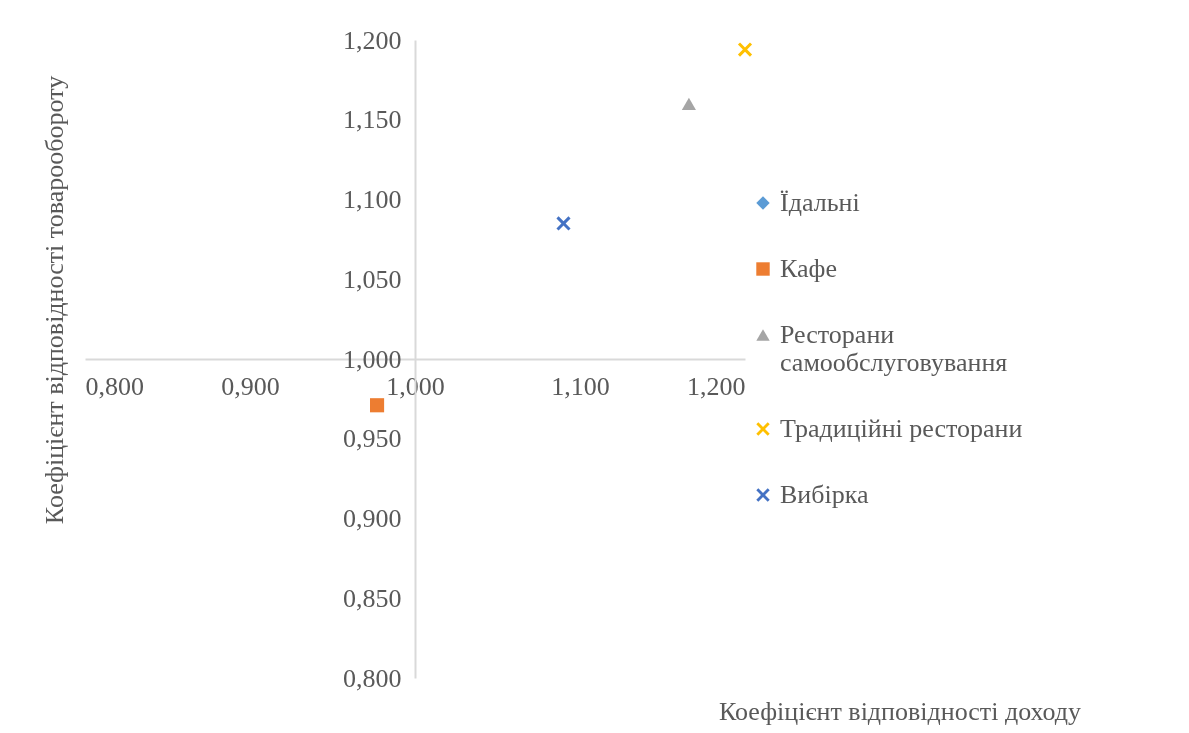 The height and width of the screenshot is (733, 1189). Describe the element at coordinates (54, 300) in the screenshot. I see `y-axis-title: Коефіцієнт відповідності товарообороту` at that location.